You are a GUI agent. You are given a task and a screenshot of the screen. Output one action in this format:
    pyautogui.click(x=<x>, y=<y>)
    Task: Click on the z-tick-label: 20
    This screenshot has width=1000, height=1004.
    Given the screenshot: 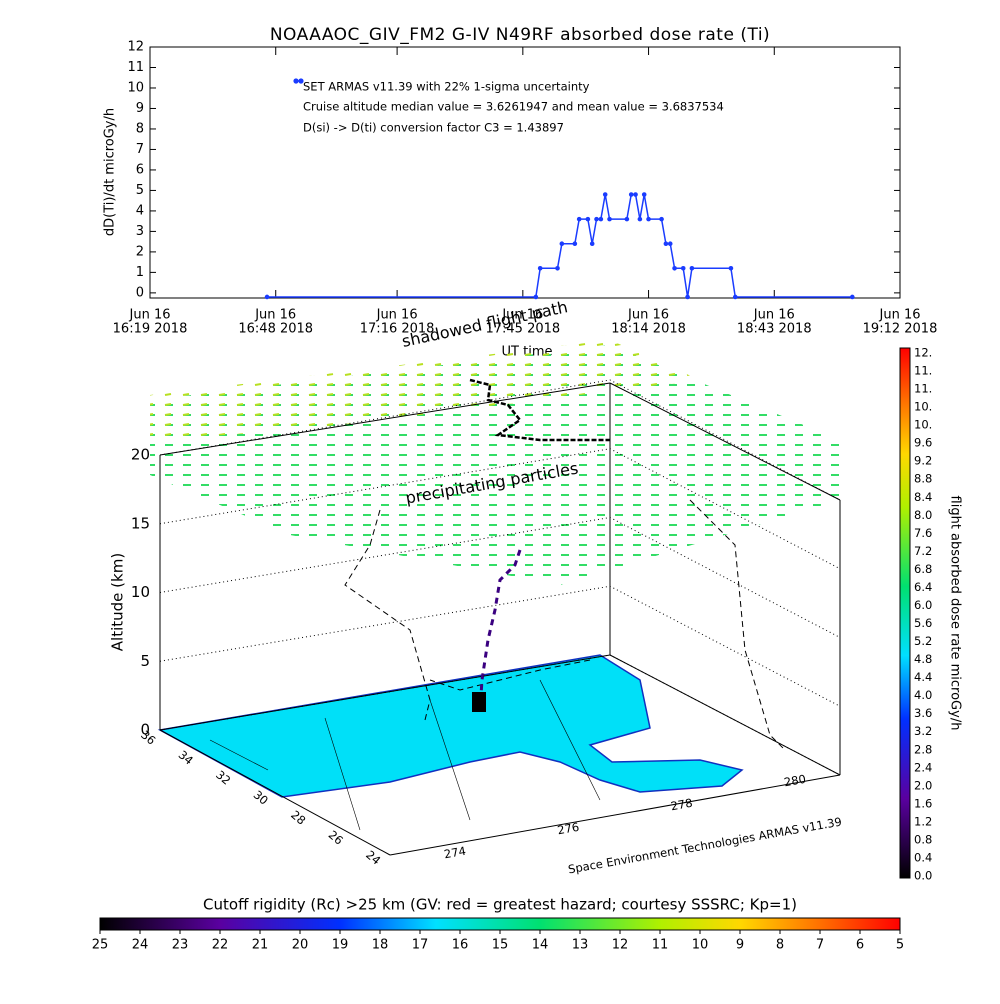 What is the action you would take?
    pyautogui.click(x=140, y=455)
    